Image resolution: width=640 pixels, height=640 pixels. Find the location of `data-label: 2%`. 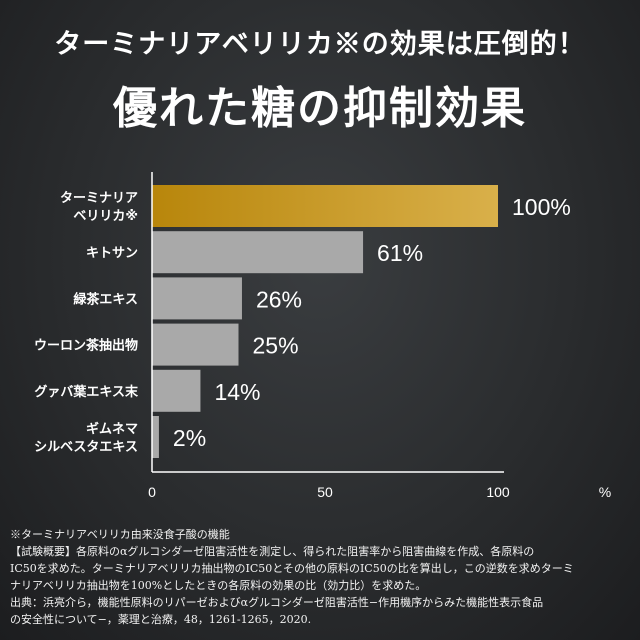

data-label: 2% is located at coordinates (189, 438).